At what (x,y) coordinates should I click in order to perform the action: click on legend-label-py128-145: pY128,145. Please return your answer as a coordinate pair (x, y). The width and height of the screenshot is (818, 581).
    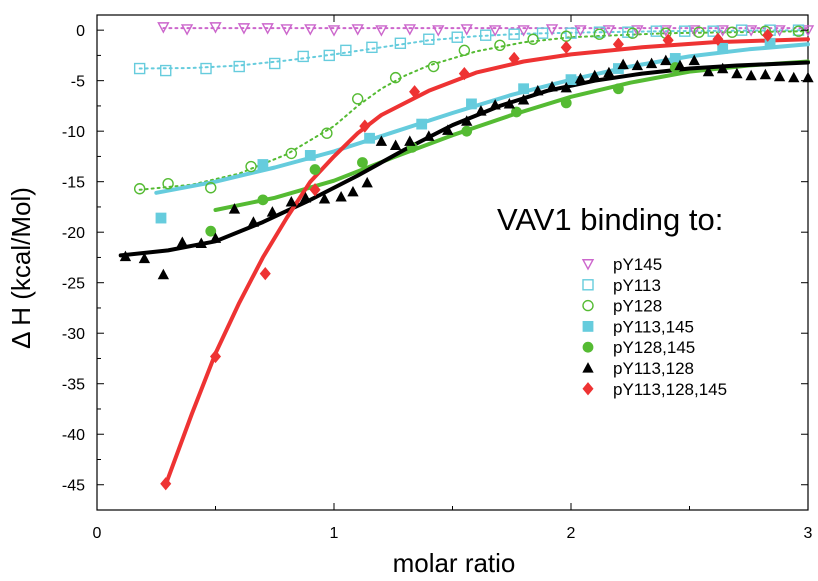
    Looking at the image, I should click on (654, 347).